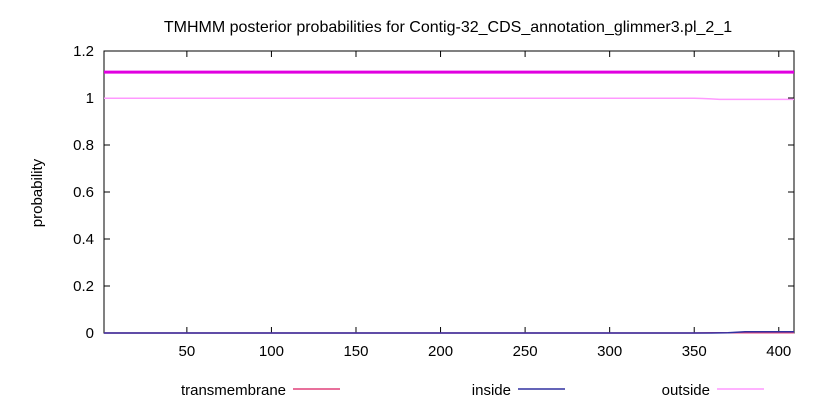 This screenshot has height=402, width=821. Describe the element at coordinates (37, 192) in the screenshot. I see `y-axis-label: probability` at that location.